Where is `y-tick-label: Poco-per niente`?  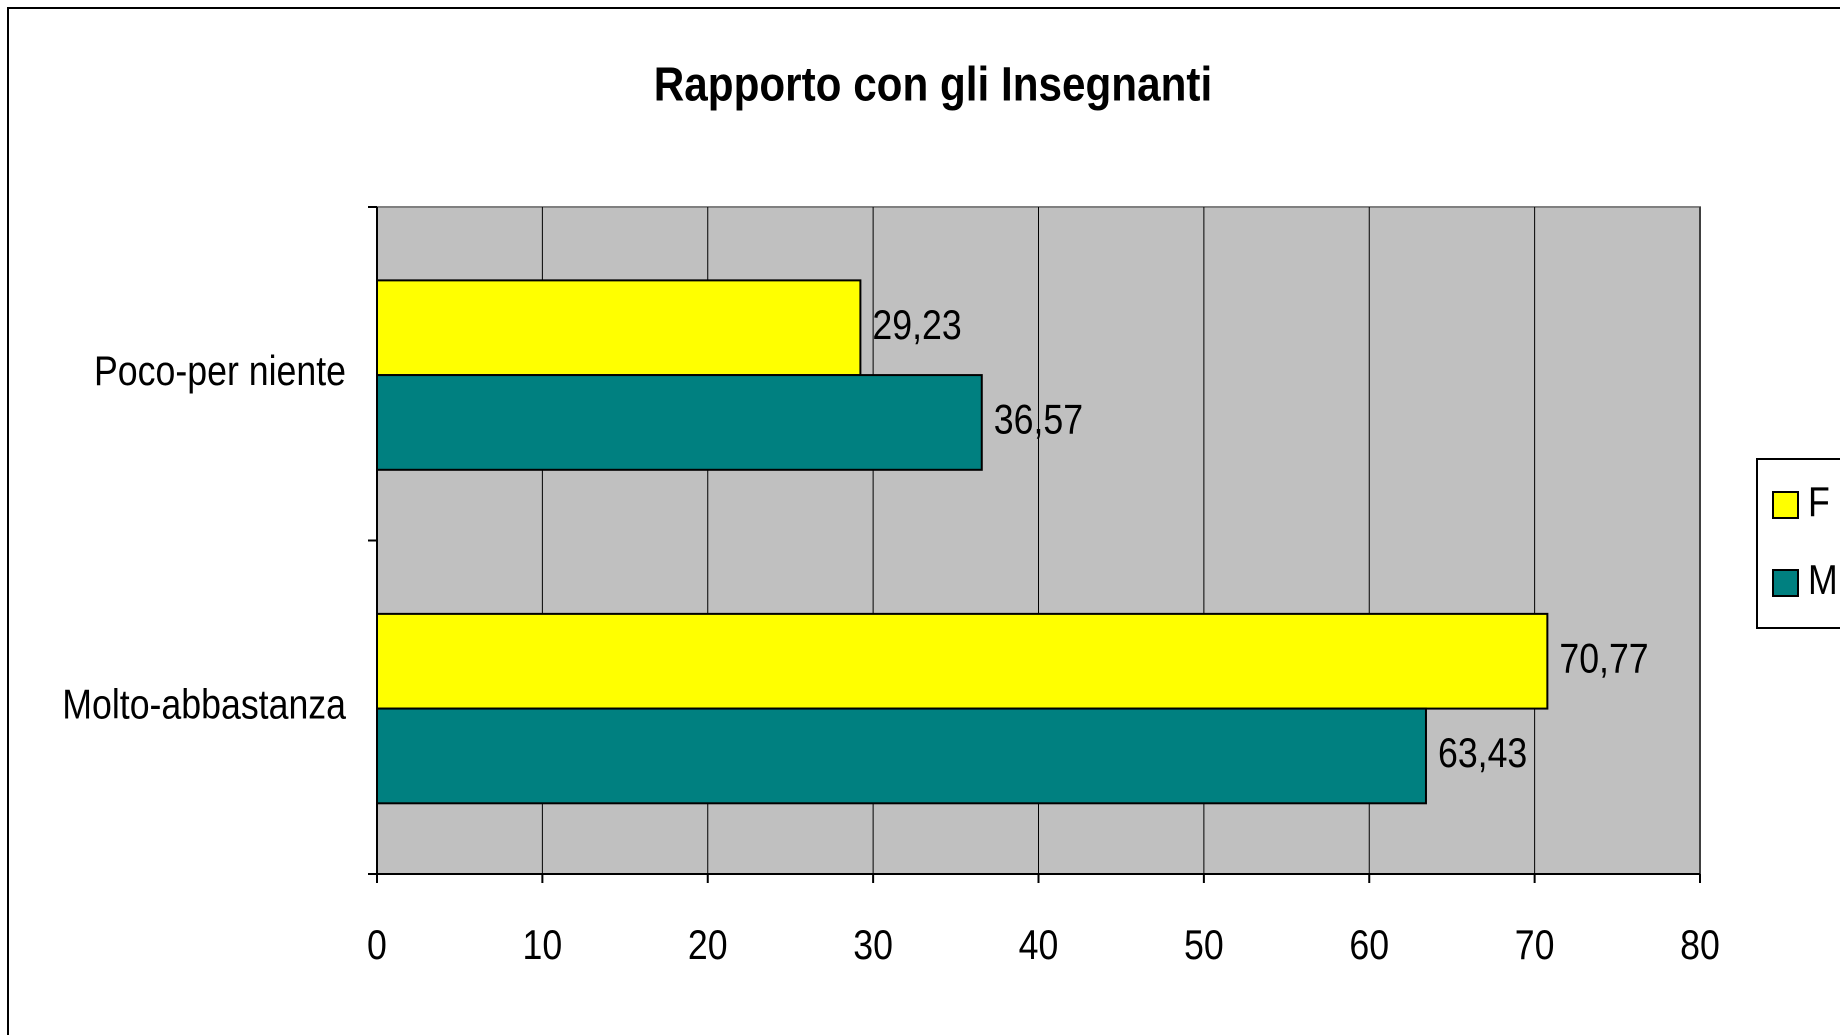 y-tick-label: Poco-per niente is located at coordinates (220, 371).